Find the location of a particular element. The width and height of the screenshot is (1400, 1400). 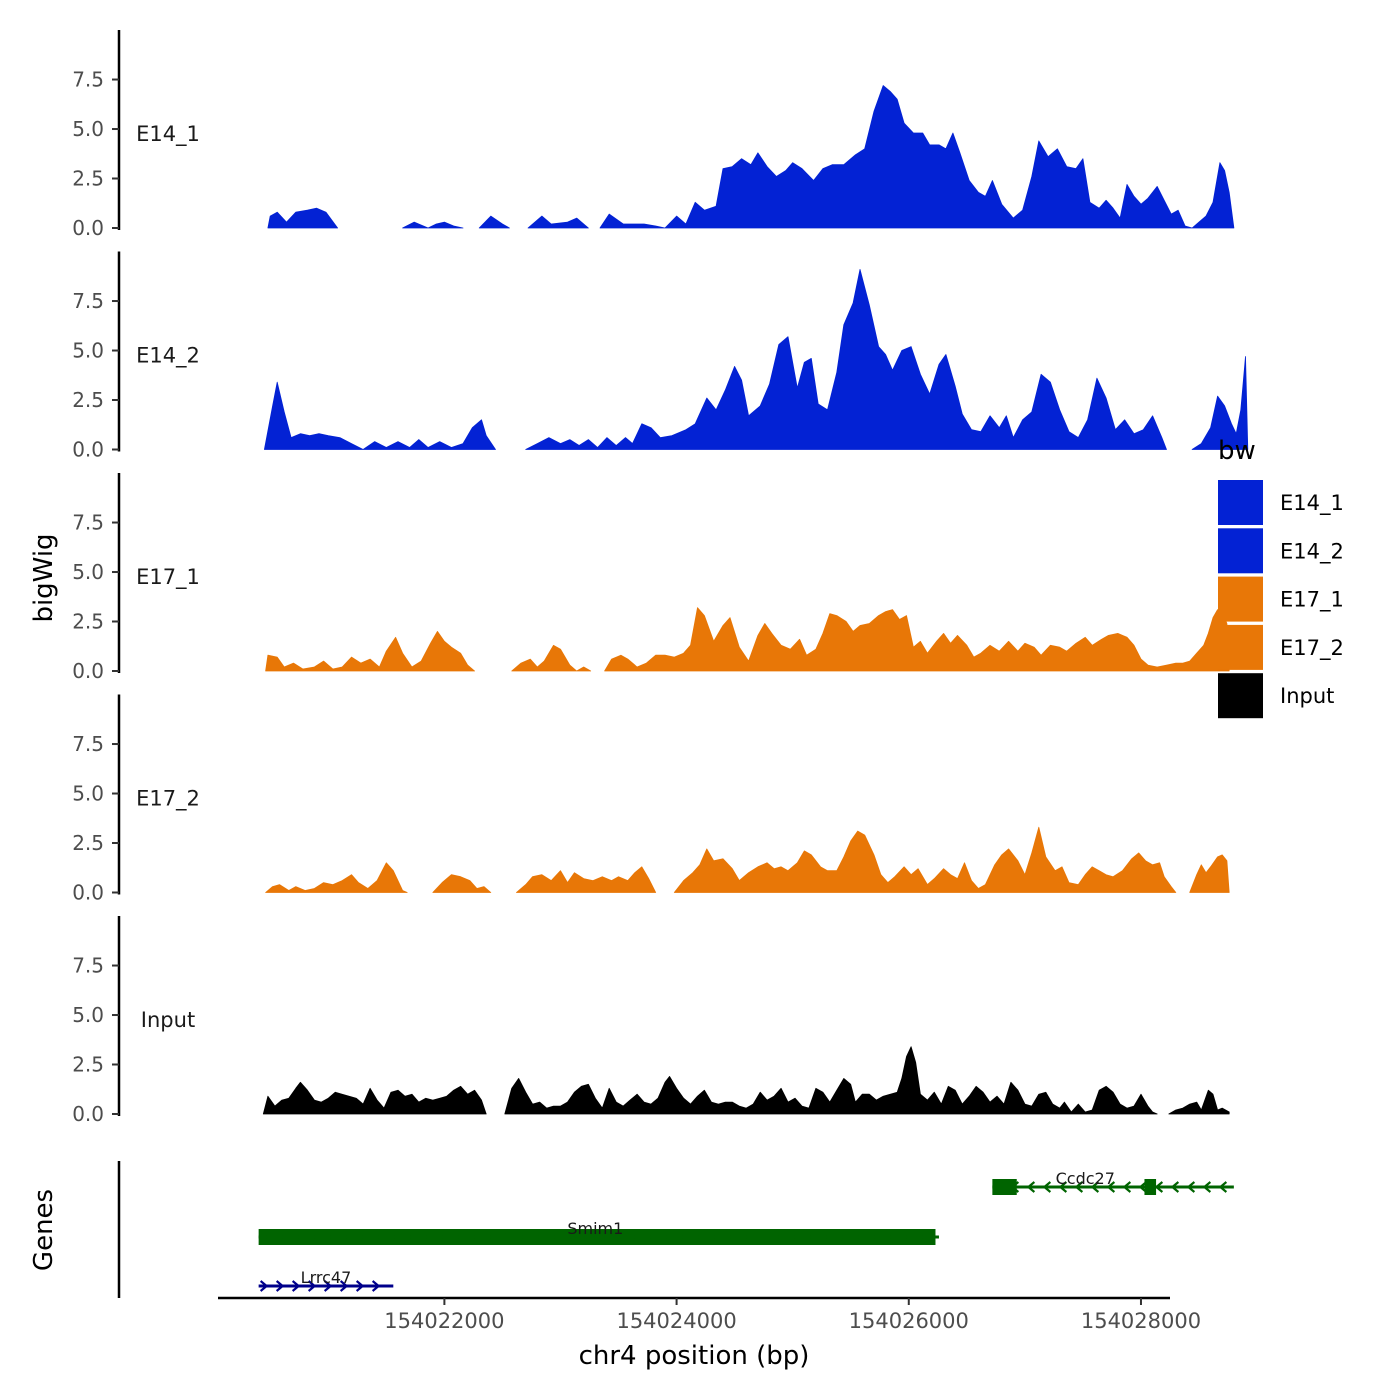

gene-exon is located at coordinates (1004, 1187).